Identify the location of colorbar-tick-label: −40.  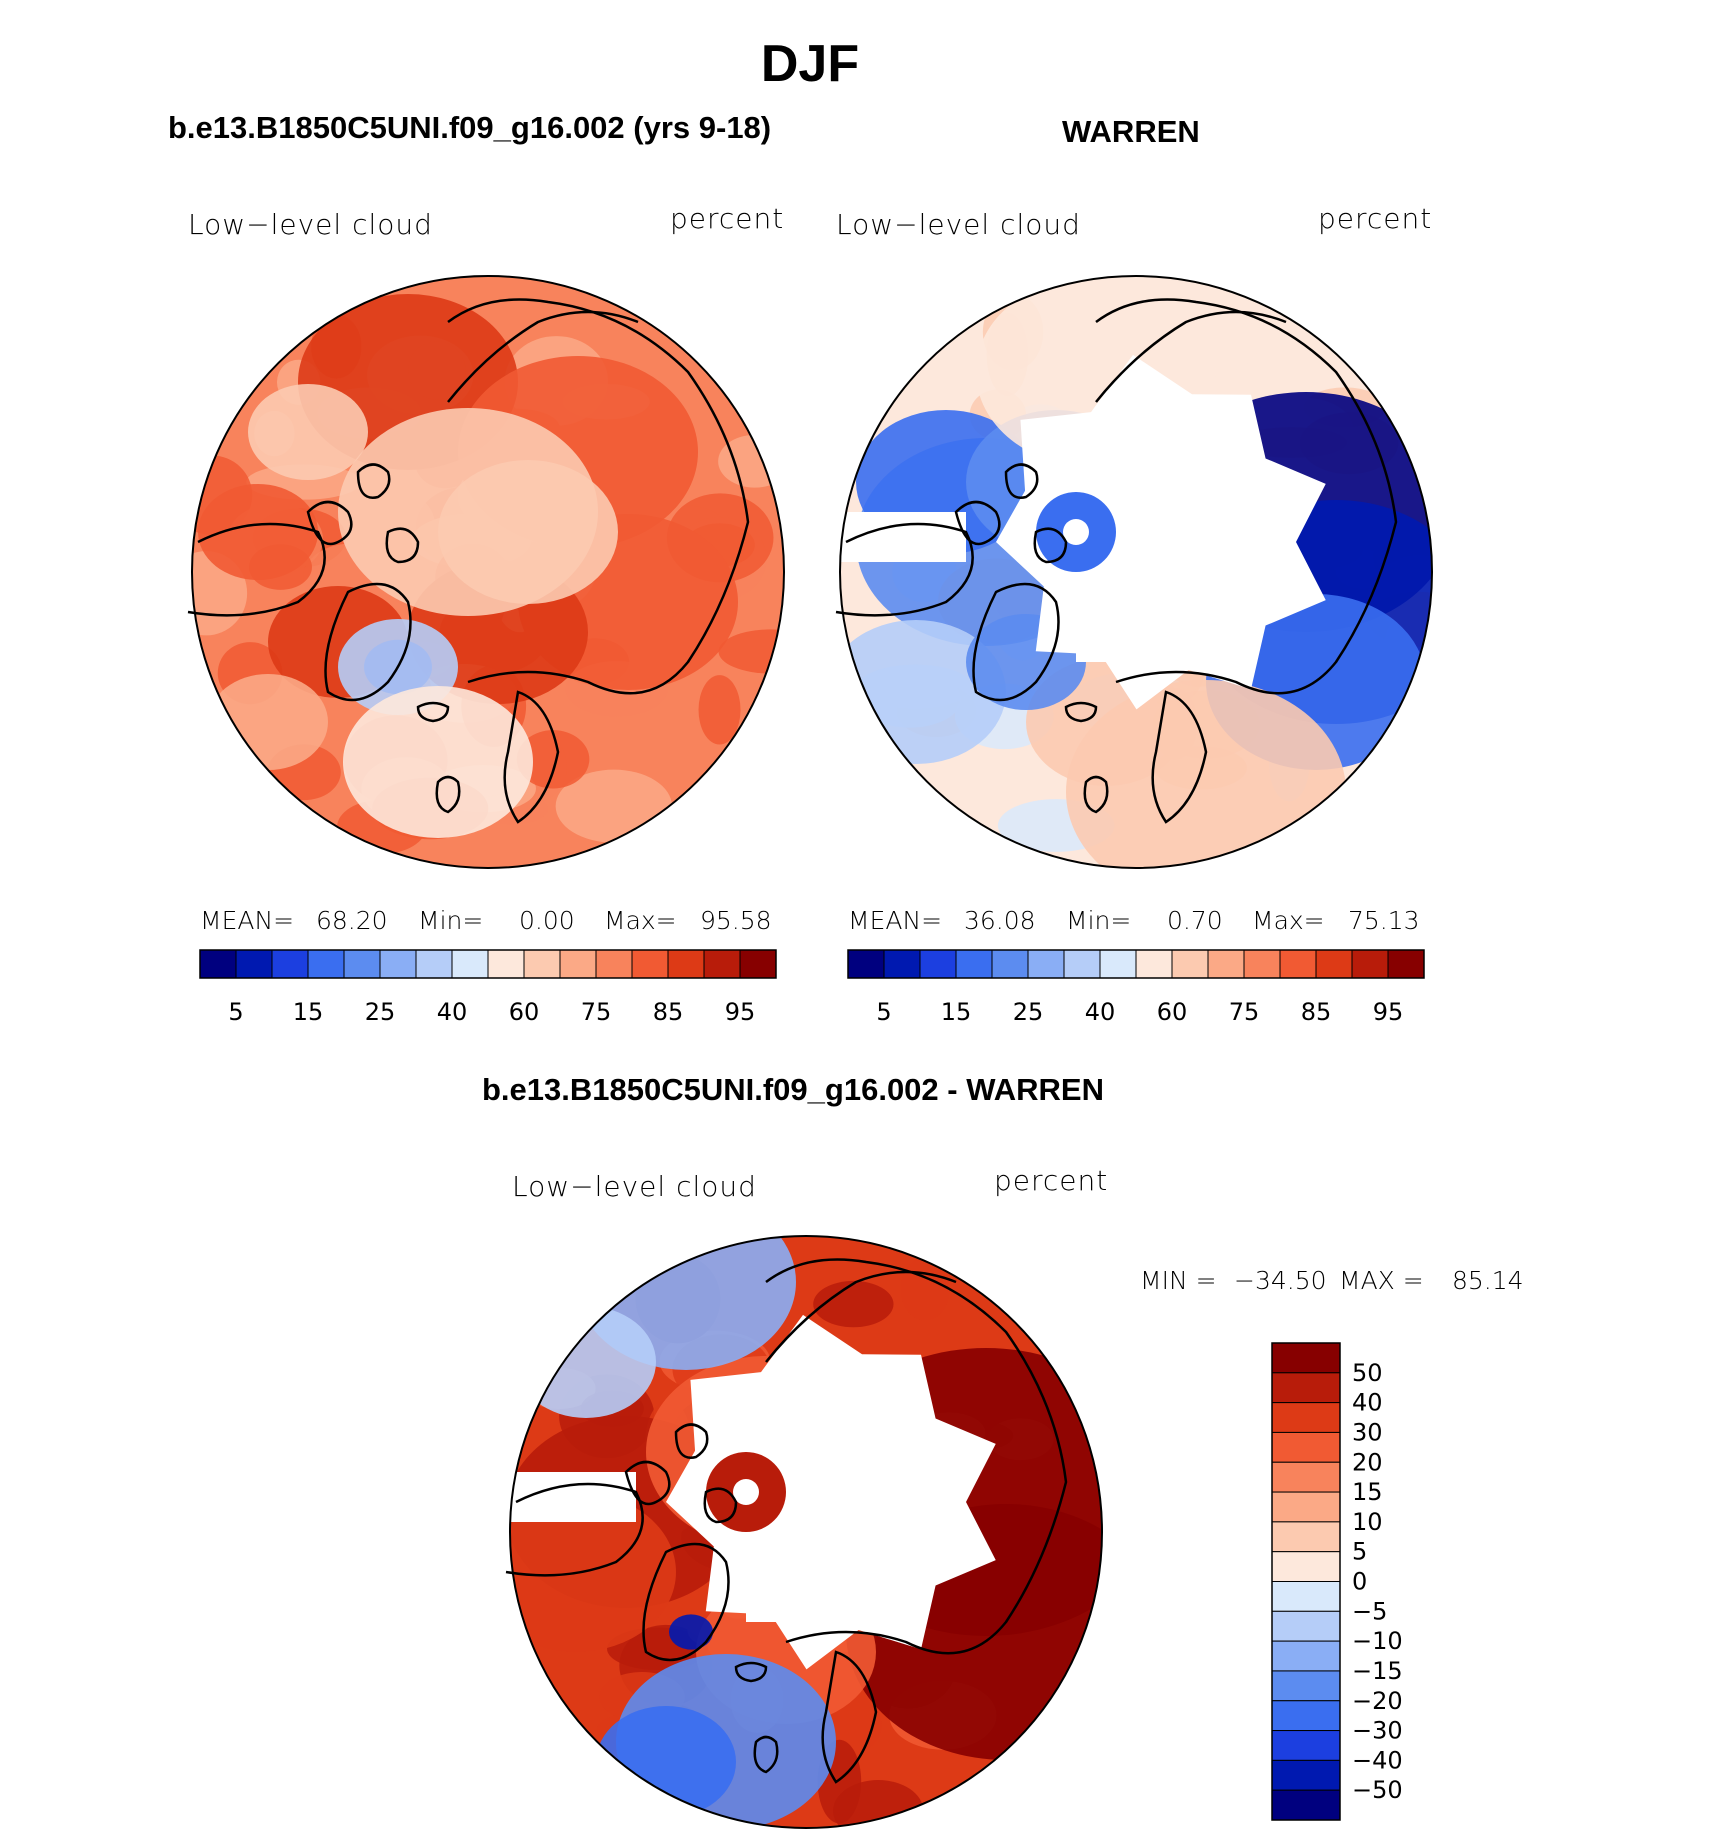
(1377, 1760).